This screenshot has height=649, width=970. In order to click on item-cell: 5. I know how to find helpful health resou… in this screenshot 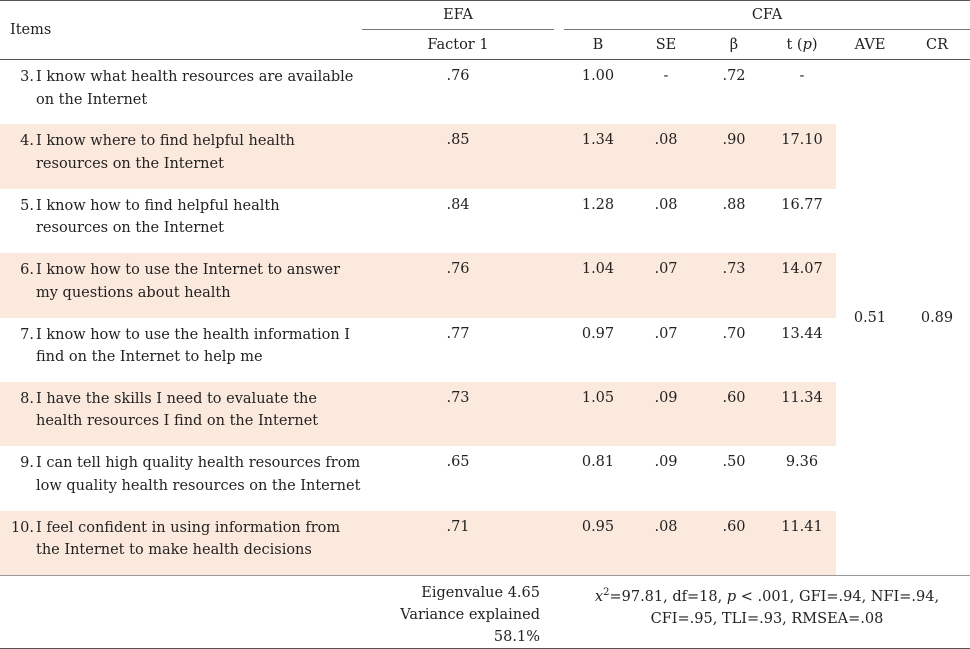, I will do `click(150, 217)`.